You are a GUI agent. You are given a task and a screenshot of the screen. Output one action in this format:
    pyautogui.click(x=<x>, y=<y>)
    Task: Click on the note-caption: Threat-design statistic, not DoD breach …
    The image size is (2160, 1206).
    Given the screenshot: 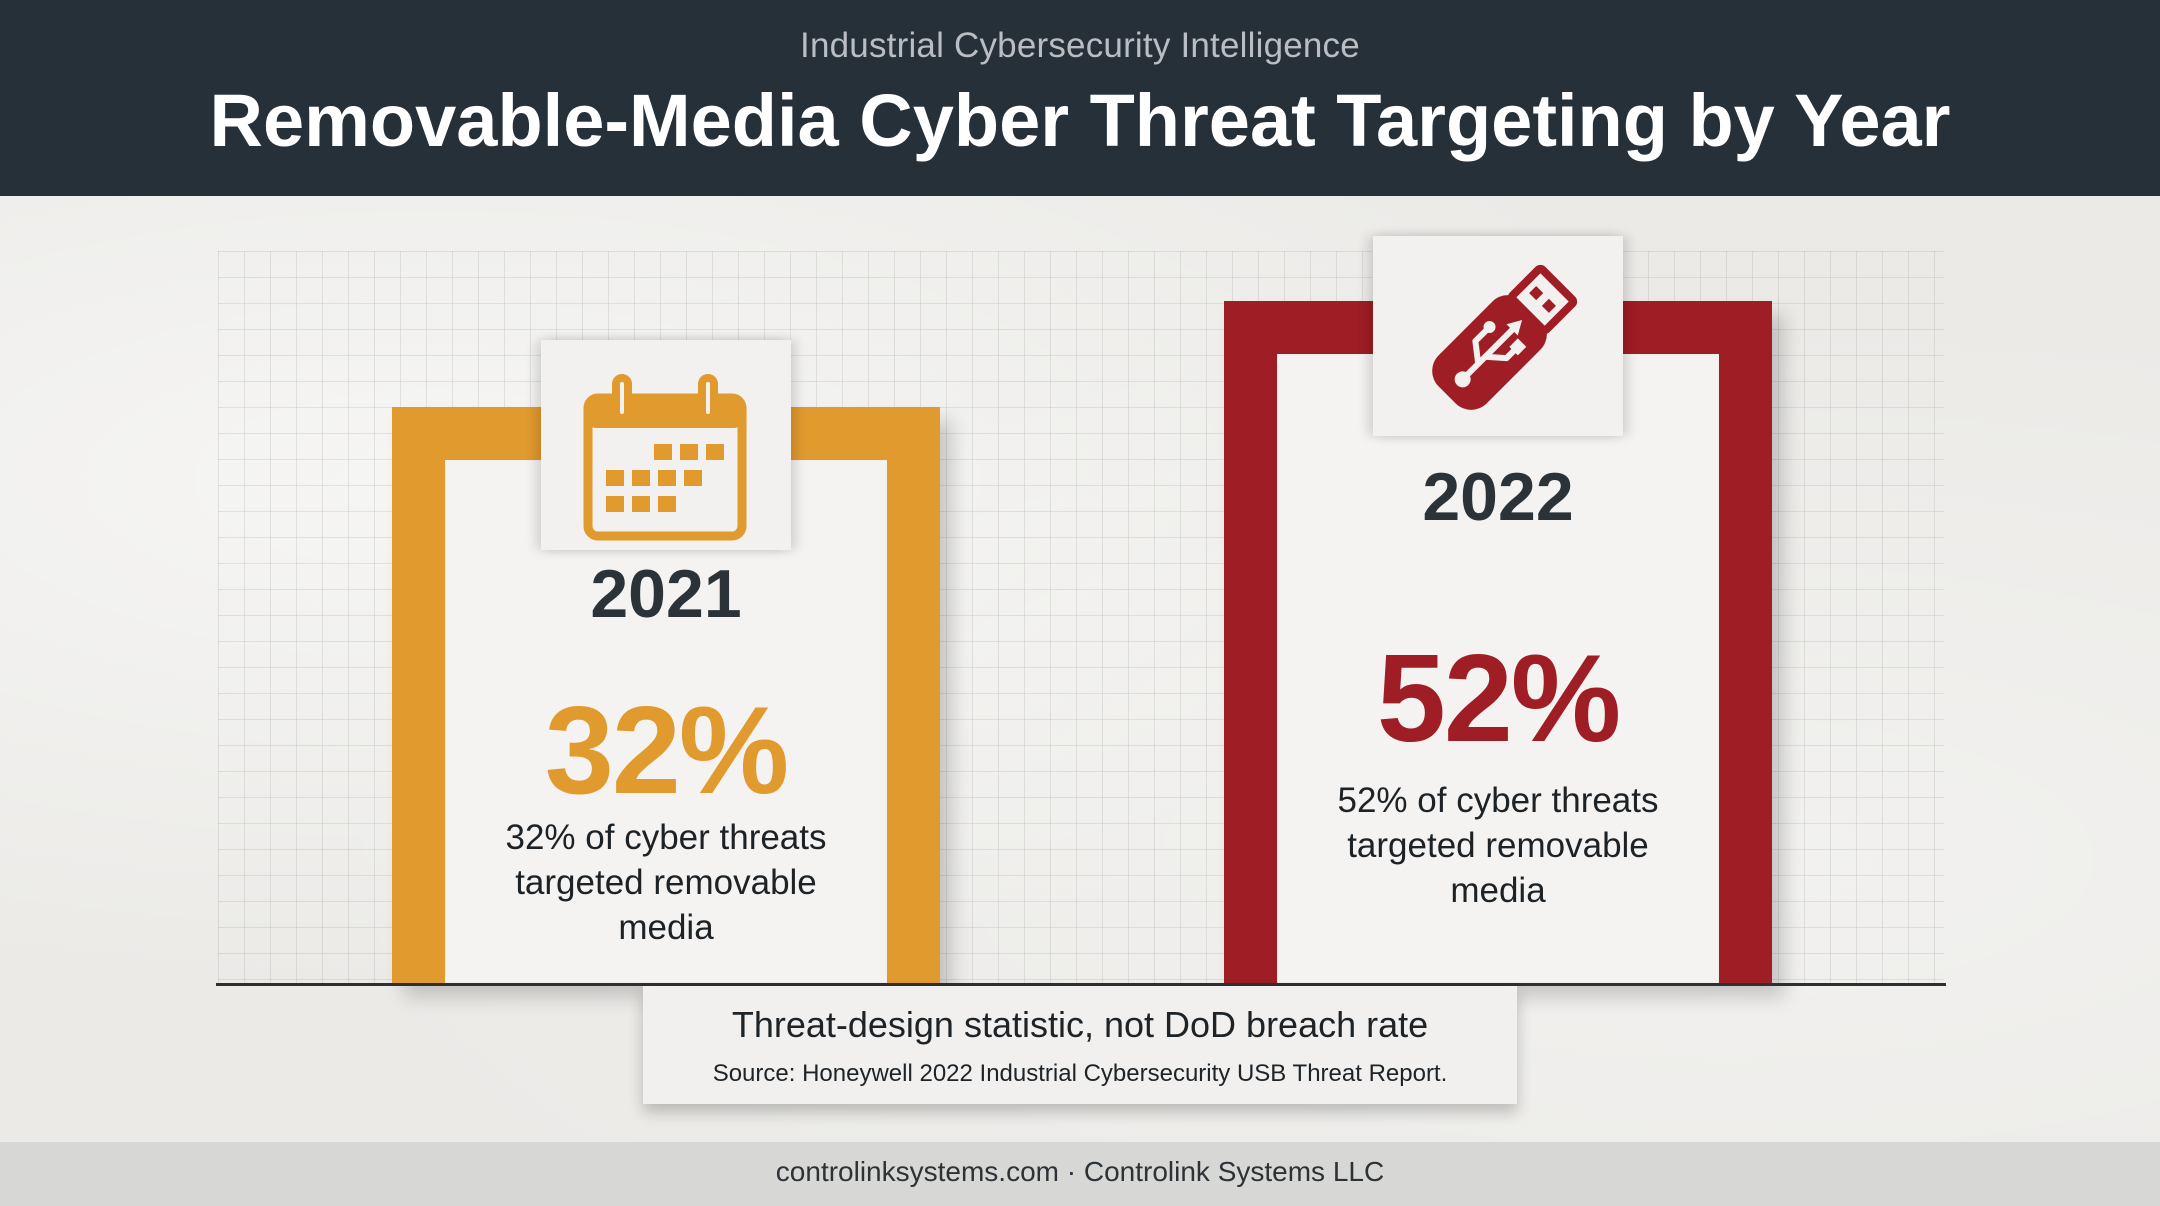 What is the action you would take?
    pyautogui.click(x=1080, y=1024)
    